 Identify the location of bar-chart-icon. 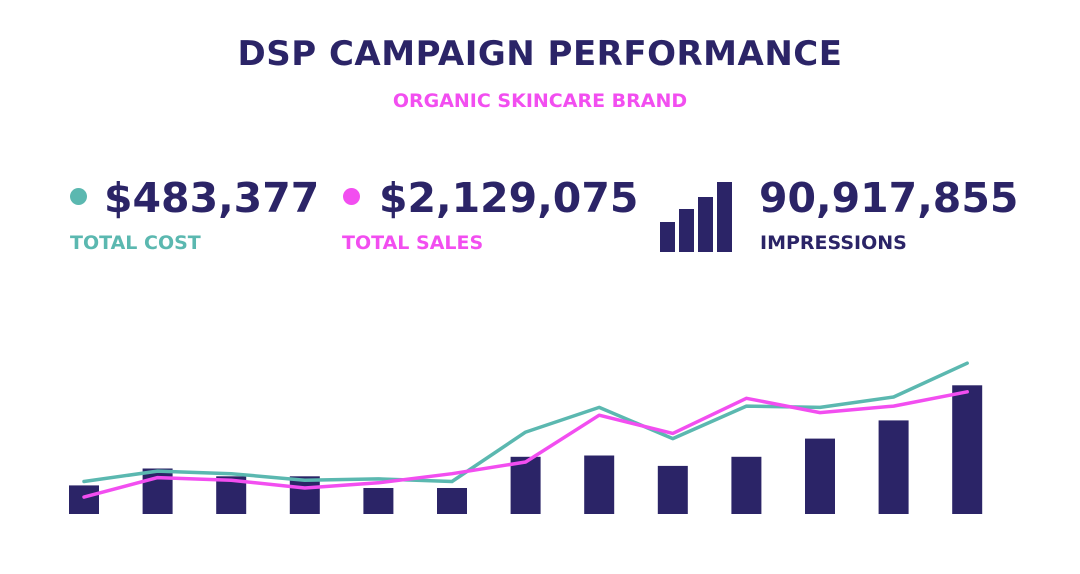
(696, 217).